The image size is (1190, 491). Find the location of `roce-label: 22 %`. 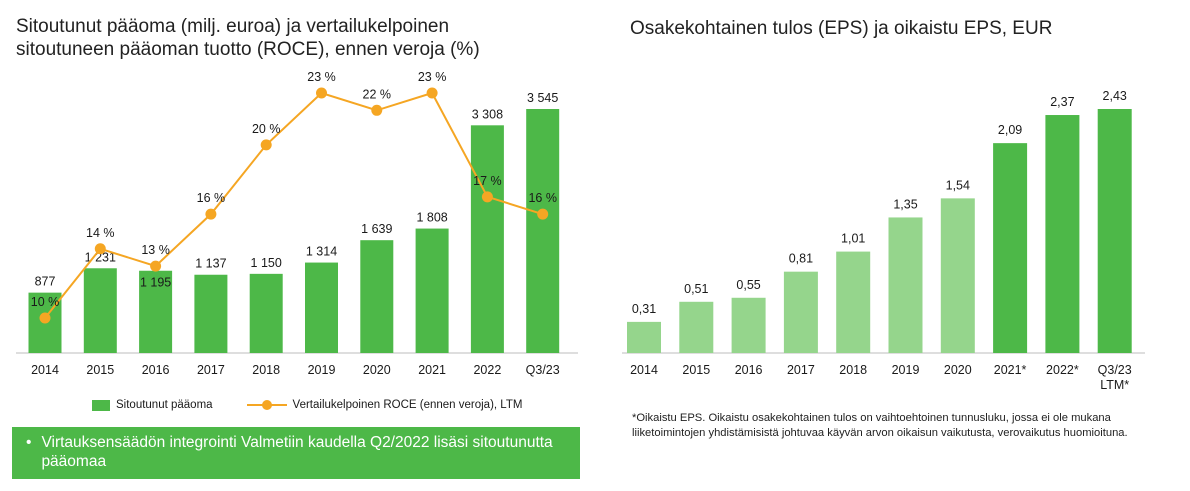

roce-label: 22 % is located at coordinates (377, 94).